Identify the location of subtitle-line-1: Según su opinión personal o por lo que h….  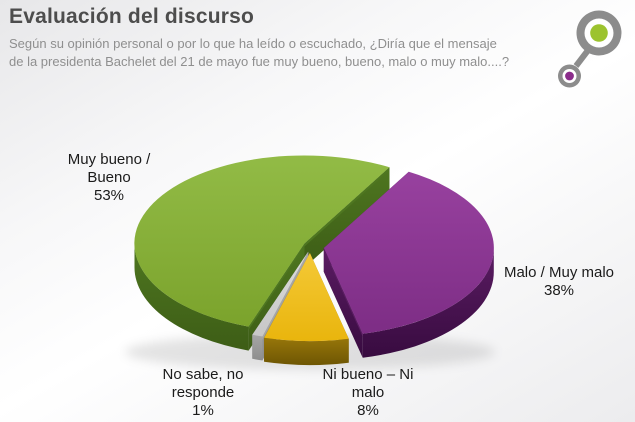
(253, 43).